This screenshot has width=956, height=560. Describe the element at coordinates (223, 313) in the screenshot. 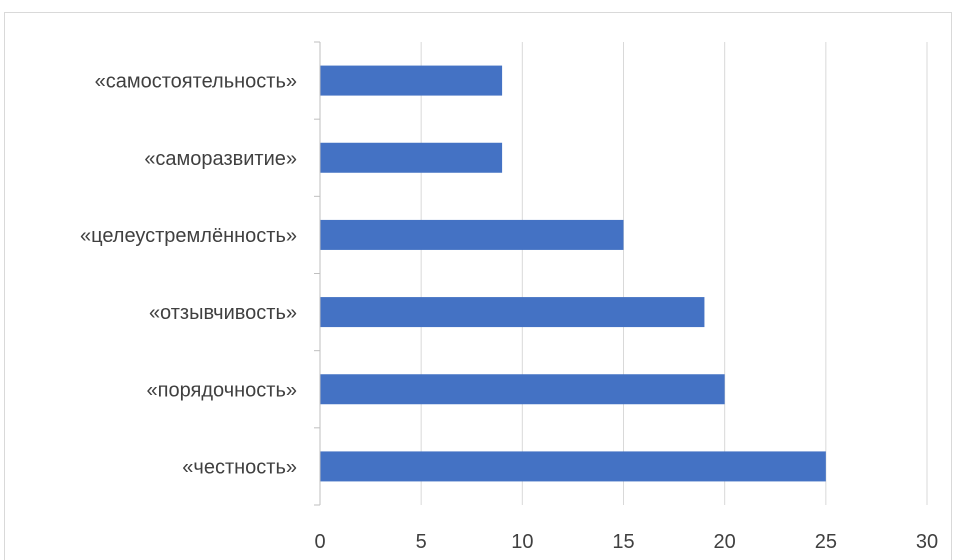

I see `category-label: «отзывчивость»` at that location.